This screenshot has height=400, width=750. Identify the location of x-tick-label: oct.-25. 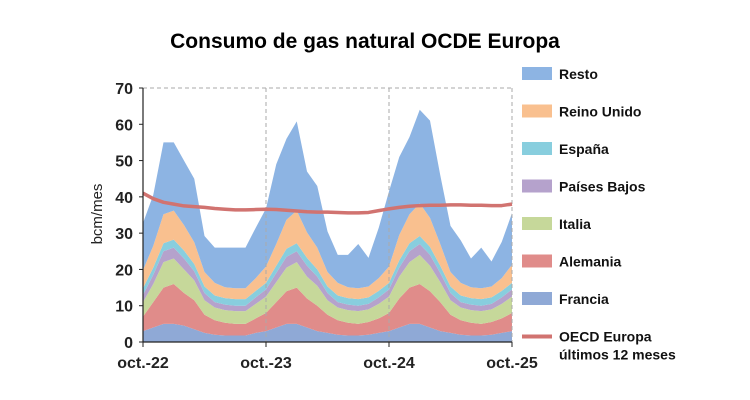
(512, 363).